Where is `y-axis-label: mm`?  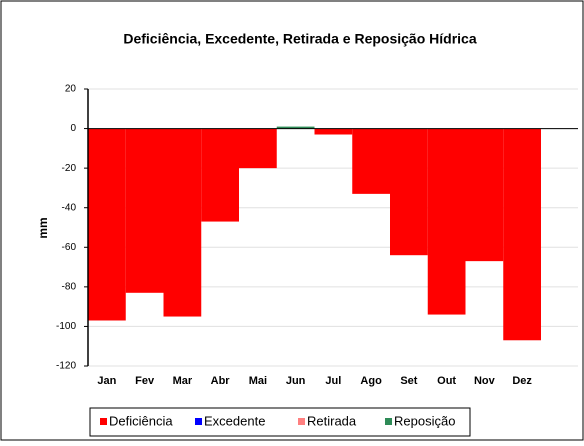 y-axis-label: mm is located at coordinates (43, 227).